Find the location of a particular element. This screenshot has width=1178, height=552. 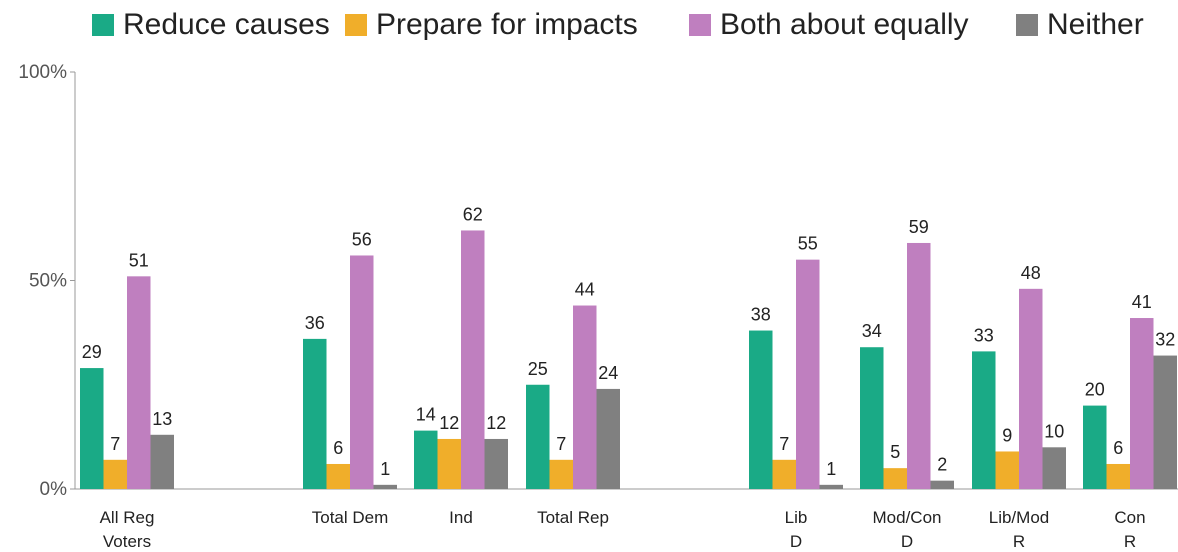

data-label: 36 is located at coordinates (315, 323).